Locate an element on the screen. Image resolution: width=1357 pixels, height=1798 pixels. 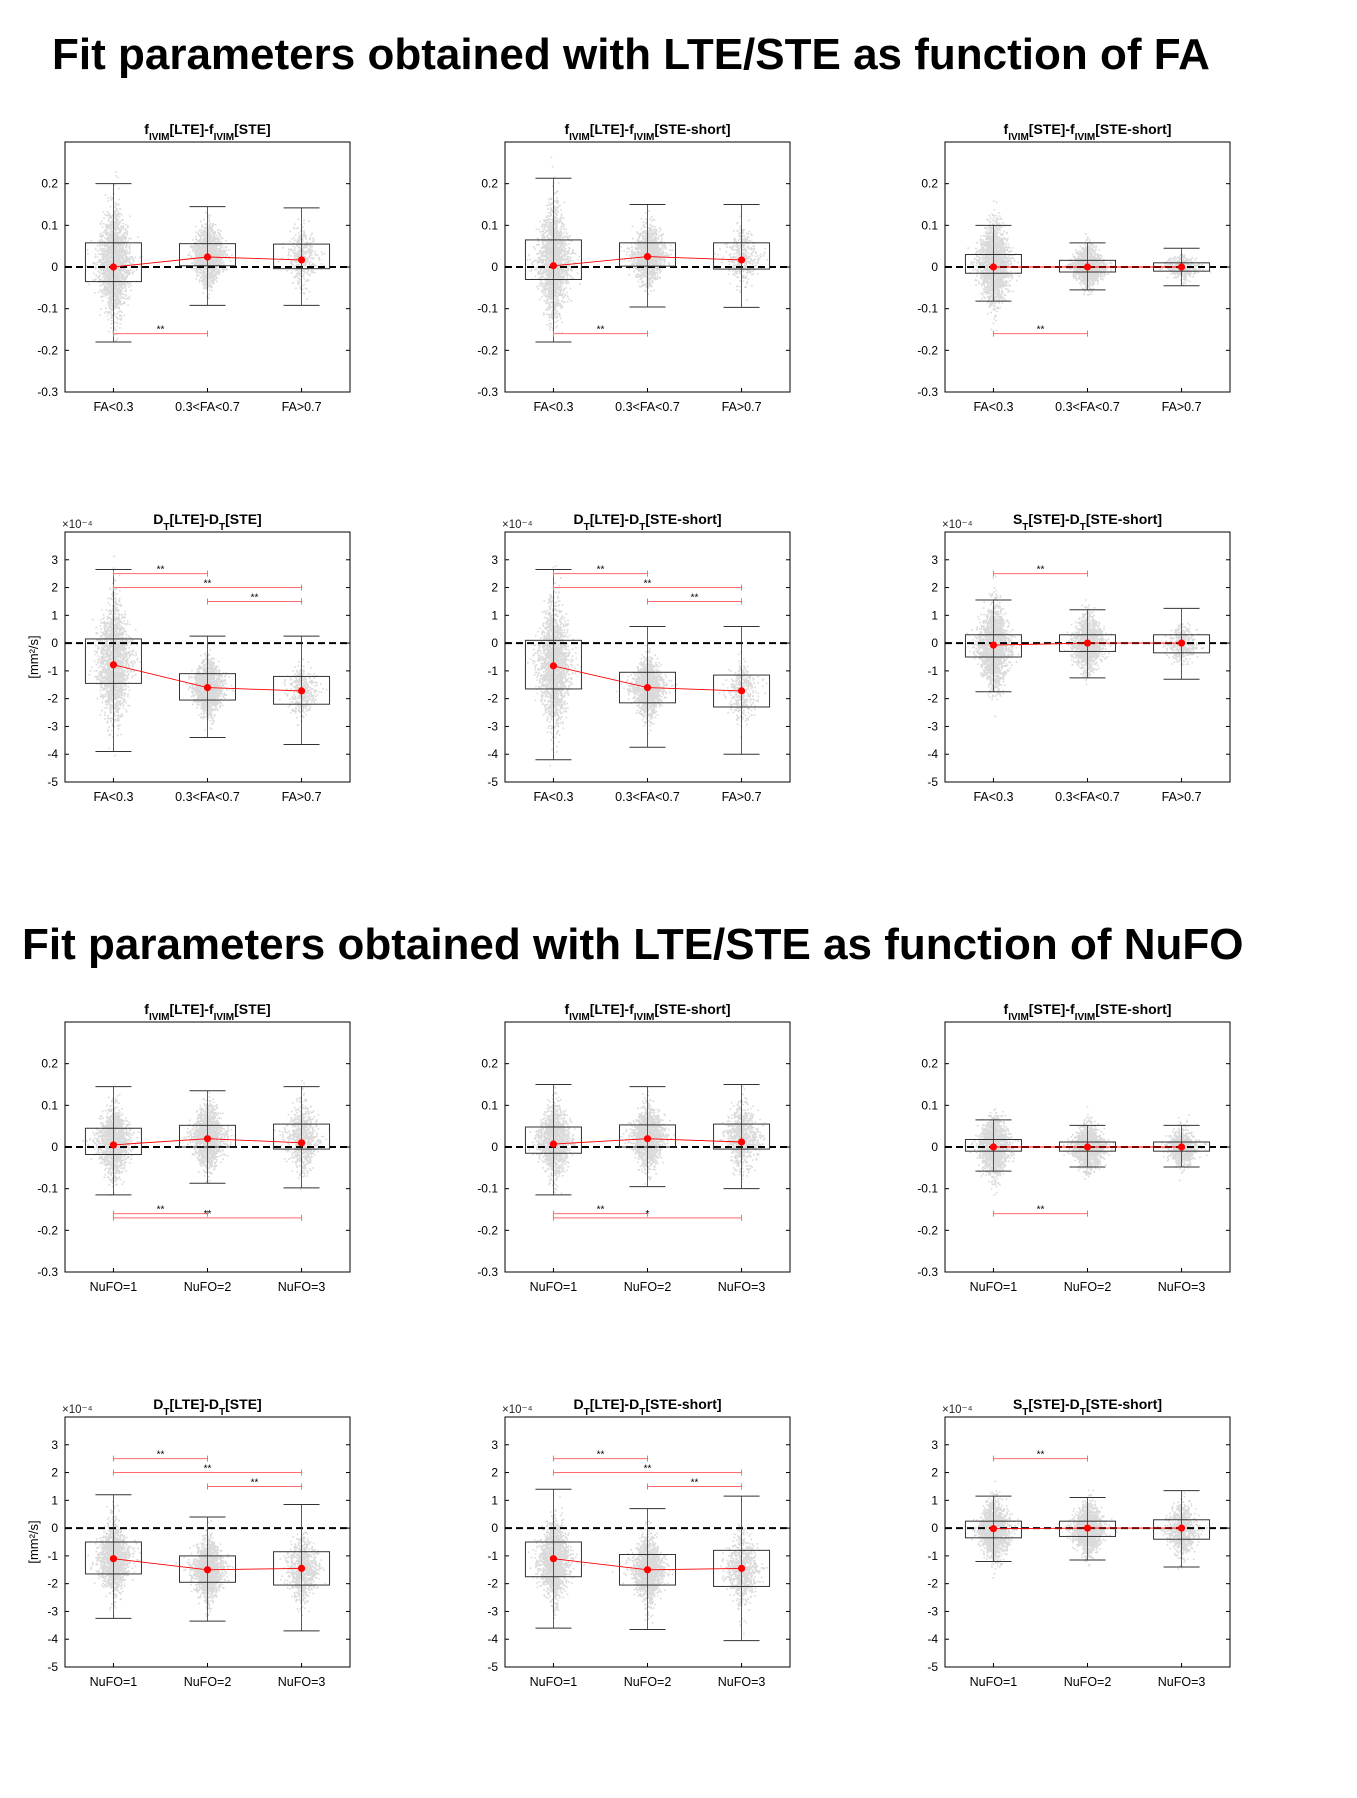
chart-title: DT[LTE]-DT[STE-short] is located at coordinates (647, 522).